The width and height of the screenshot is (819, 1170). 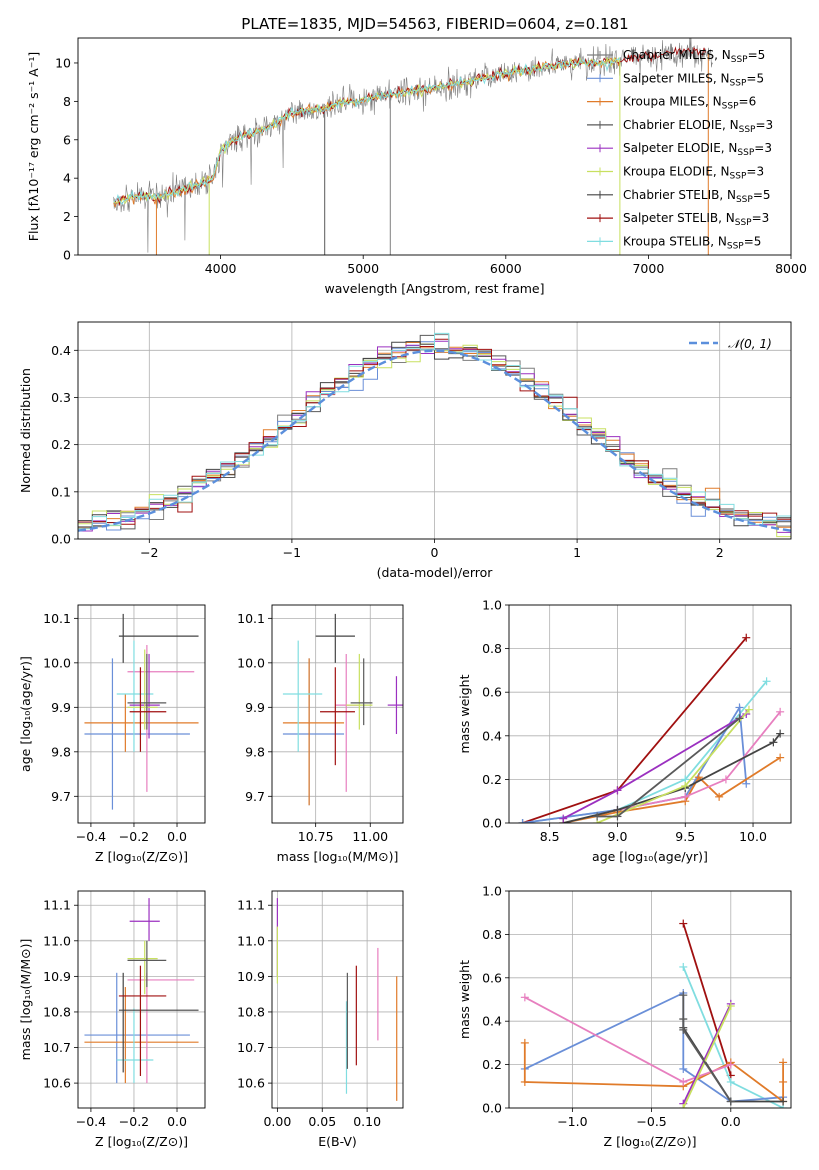 What do you see at coordinates (680, 148) in the screenshot?
I see `legend-label-main: Salpeter ELODIE, N` at bounding box center [680, 148].